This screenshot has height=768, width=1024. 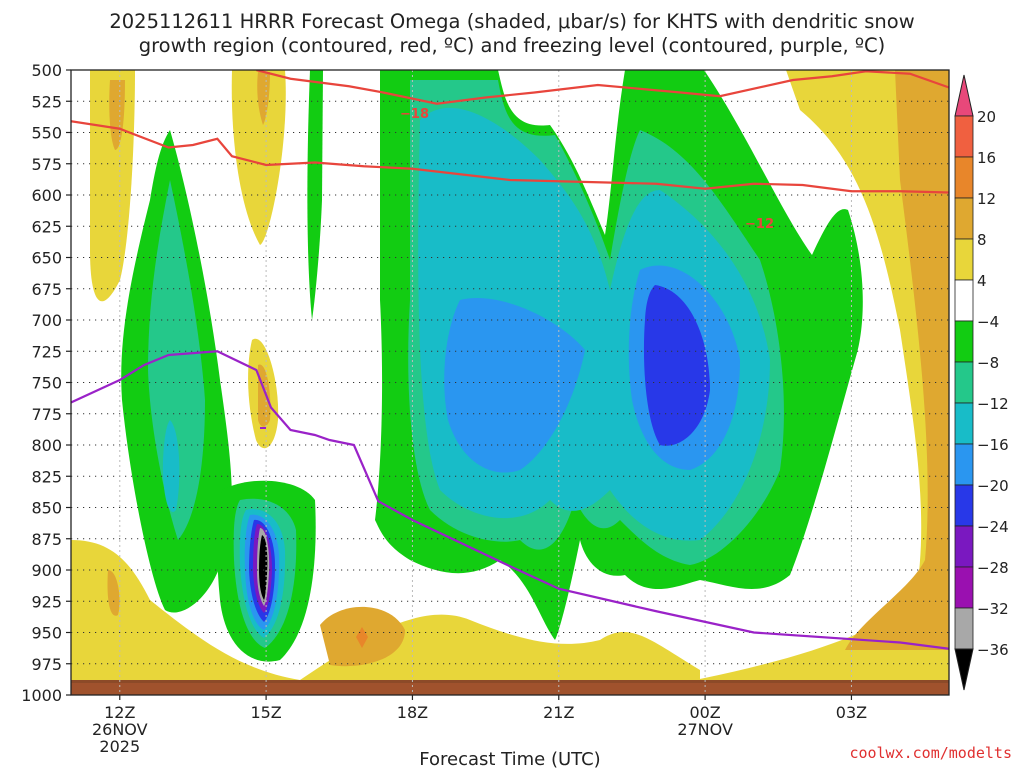 I want to click on y-tick-label: 750, so click(x=46, y=383).